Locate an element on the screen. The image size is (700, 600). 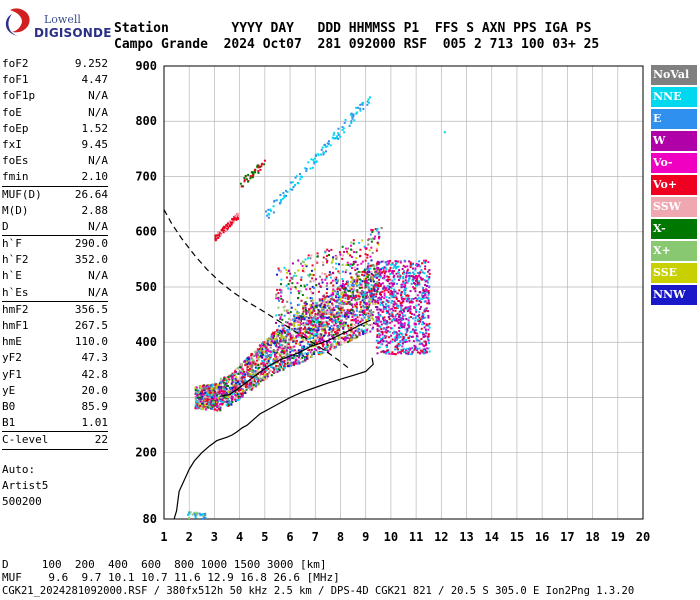
param-row: h`F 290.0 is located at coordinates (55, 244).